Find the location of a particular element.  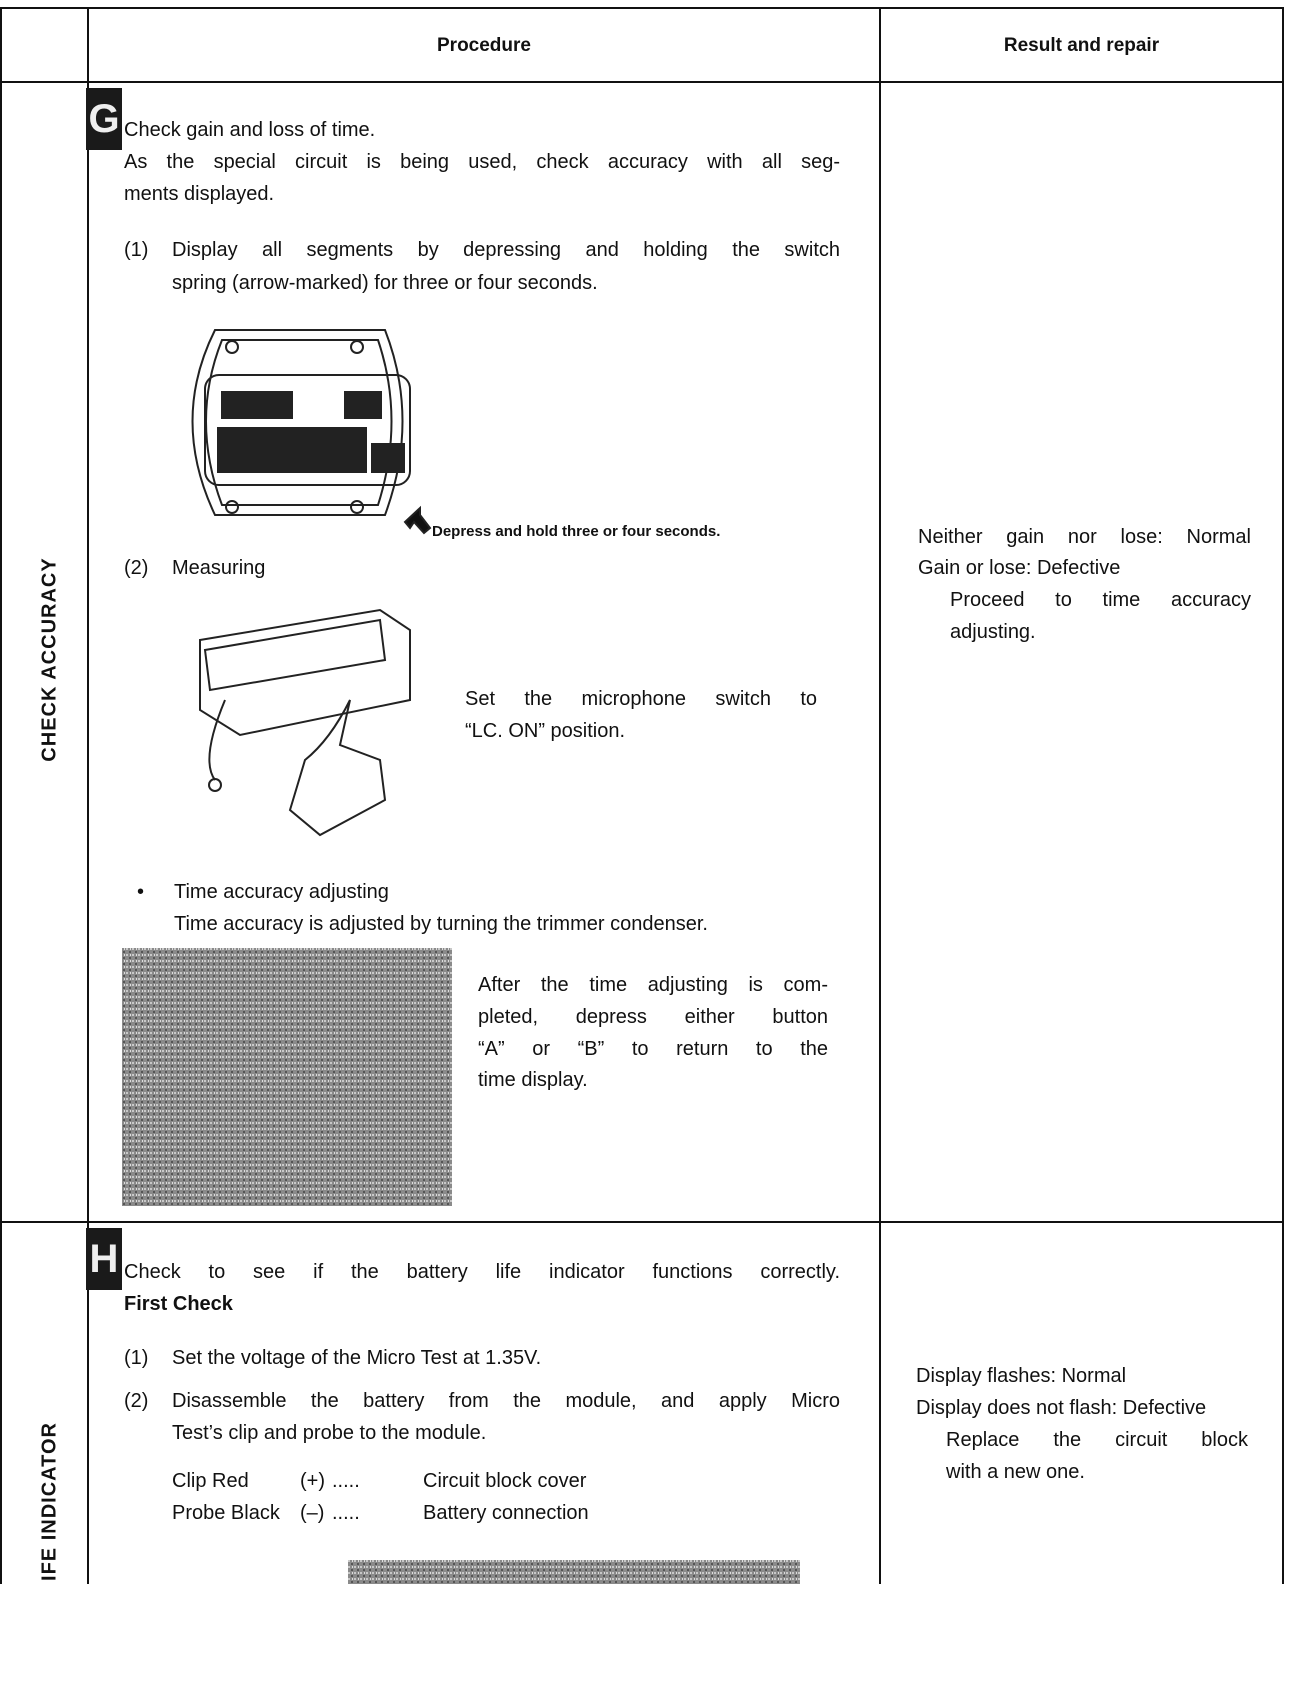

connection-polarity: (–) is located at coordinates (312, 1513).